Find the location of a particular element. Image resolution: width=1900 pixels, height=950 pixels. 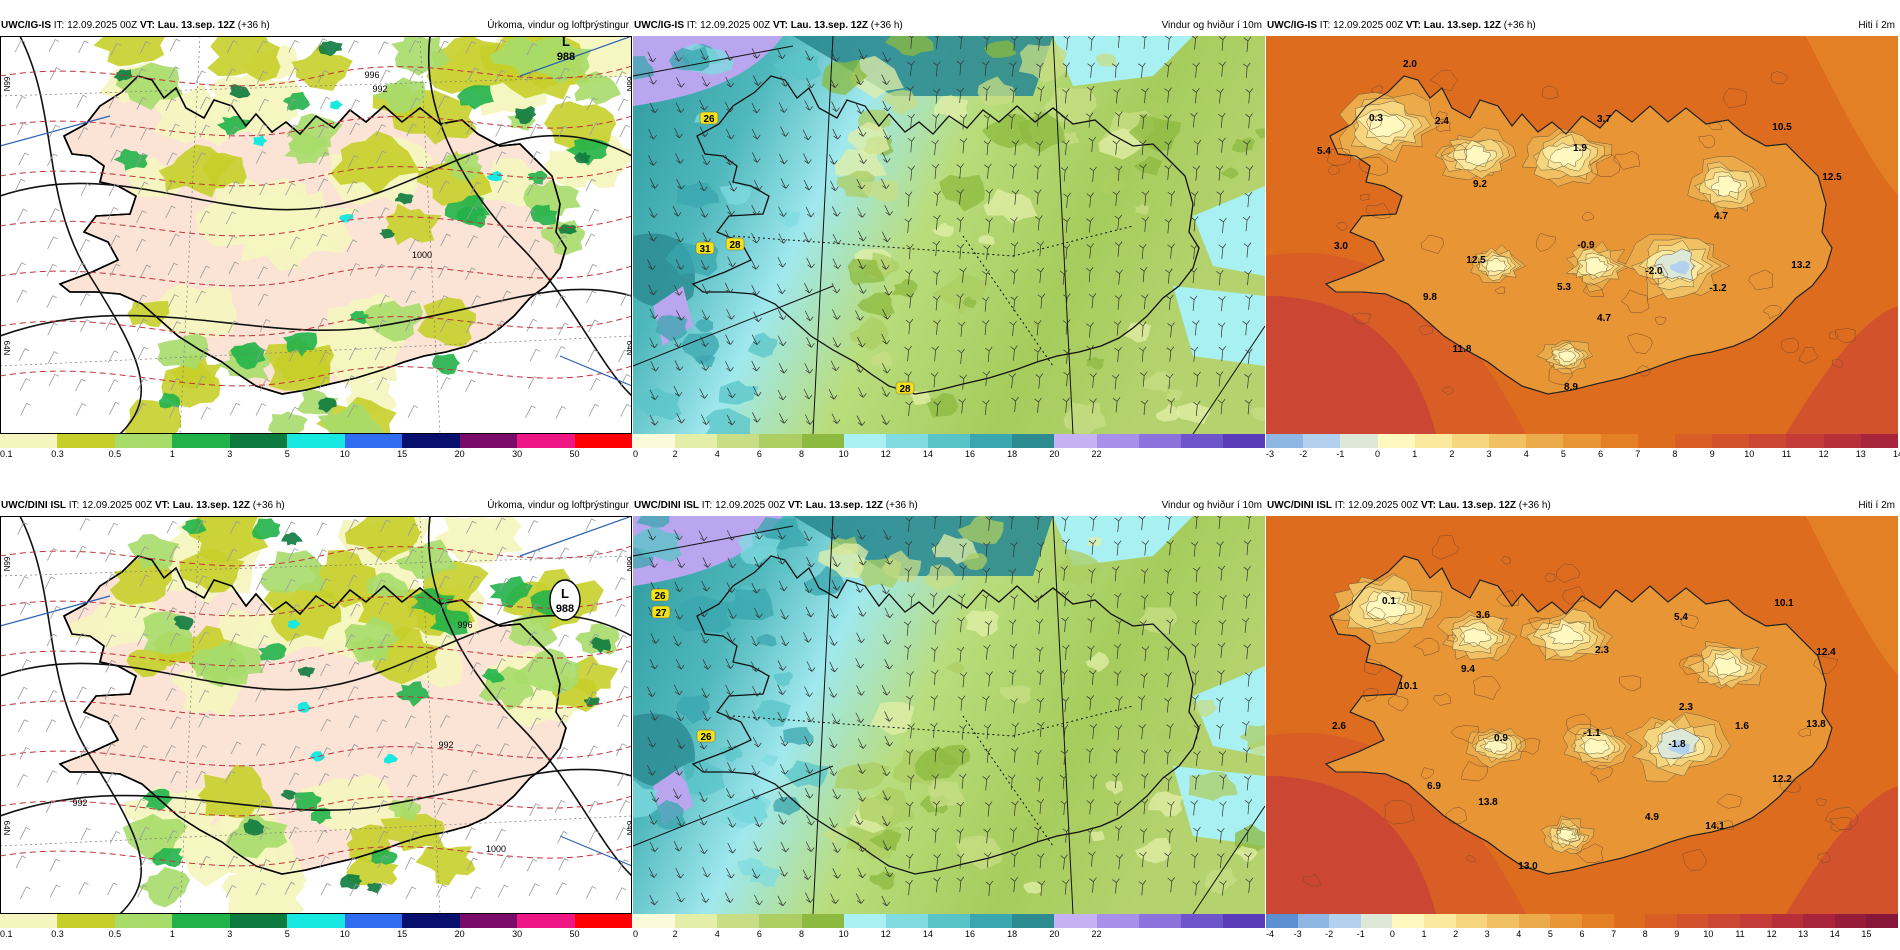

colorbar-tick-label: 14 is located at coordinates (927, 934).